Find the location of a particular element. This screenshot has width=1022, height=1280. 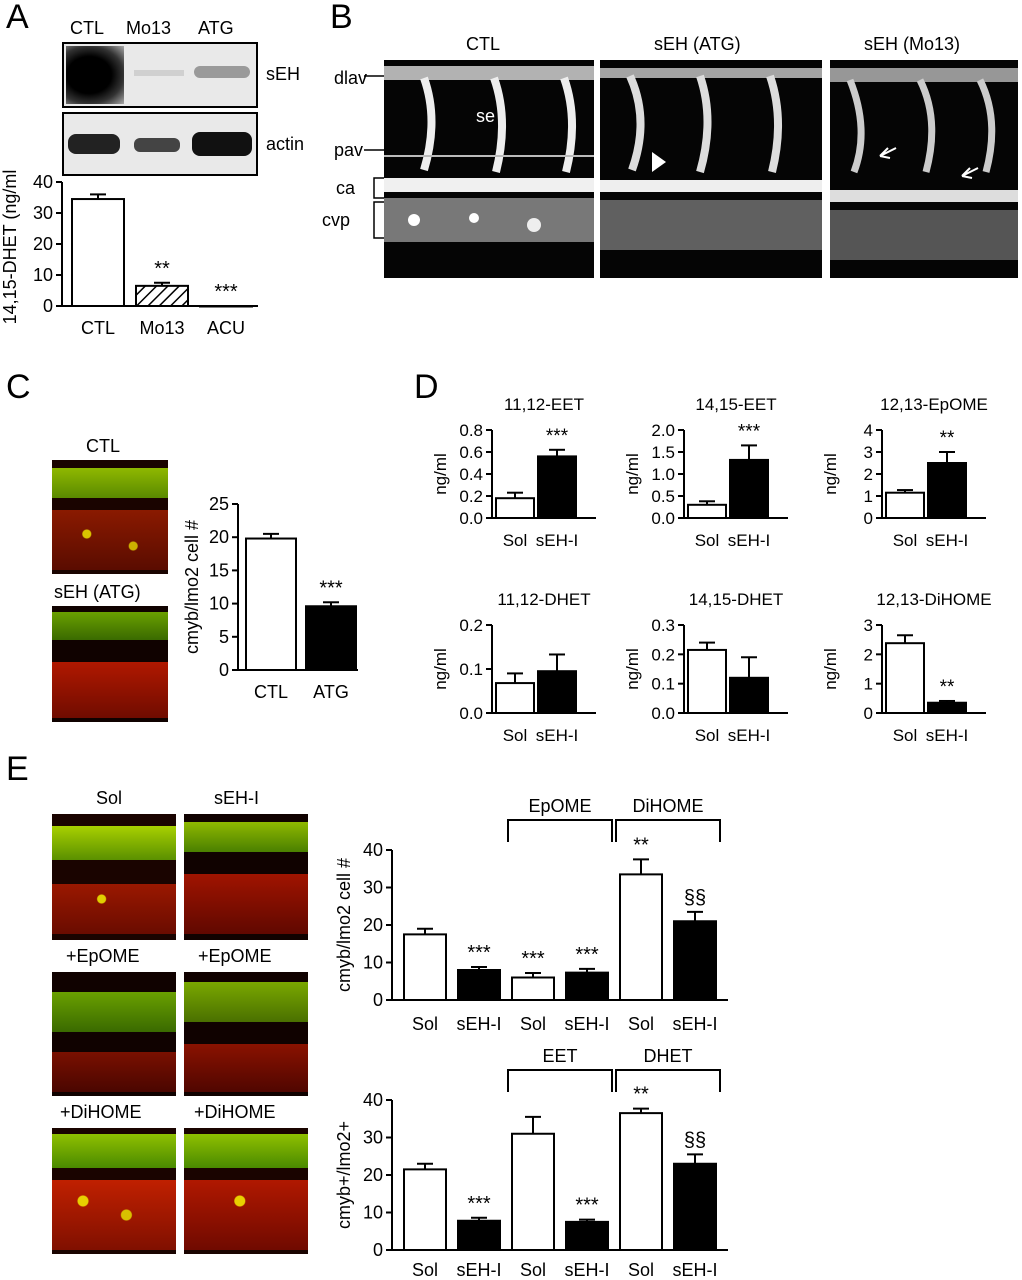

chart-title: 11,12-EET is located at coordinates (544, 404).